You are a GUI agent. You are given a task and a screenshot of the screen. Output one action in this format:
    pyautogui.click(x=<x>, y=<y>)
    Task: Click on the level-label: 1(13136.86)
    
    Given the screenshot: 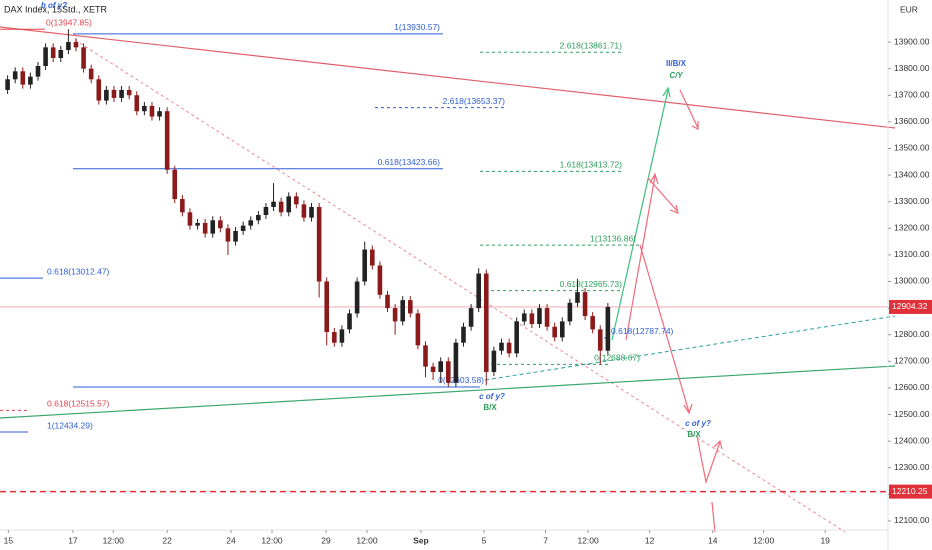 What is the action you would take?
    pyautogui.click(x=613, y=238)
    